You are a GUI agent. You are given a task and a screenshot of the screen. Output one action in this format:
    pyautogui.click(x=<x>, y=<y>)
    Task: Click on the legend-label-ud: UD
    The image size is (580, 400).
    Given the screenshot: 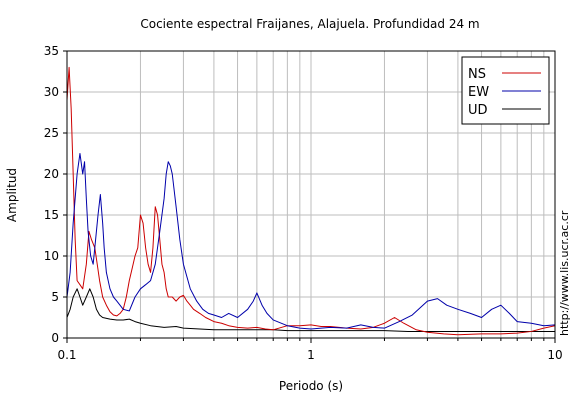 What is the action you would take?
    pyautogui.click(x=478, y=110)
    